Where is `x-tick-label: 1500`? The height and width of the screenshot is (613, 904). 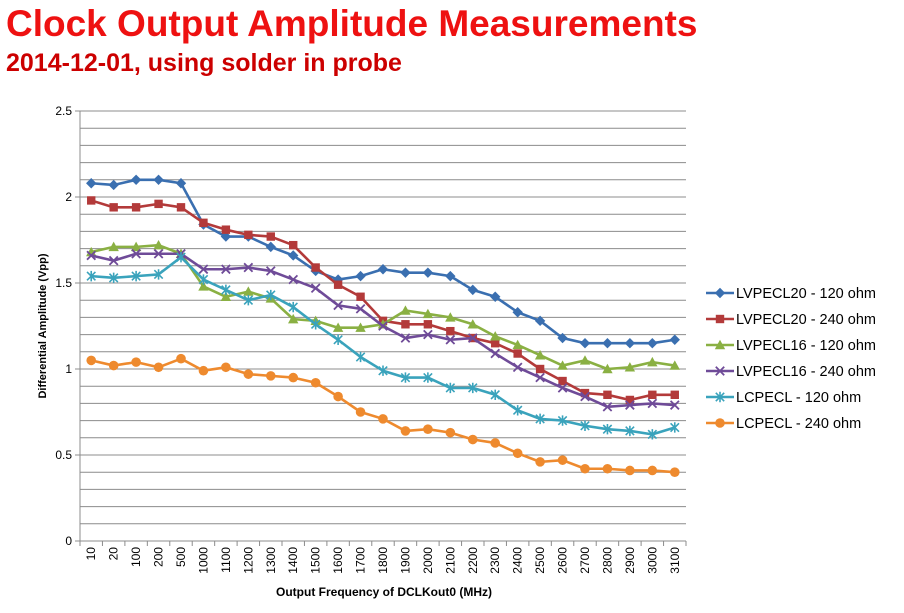 x-tick-label: 1500 is located at coordinates (316, 560).